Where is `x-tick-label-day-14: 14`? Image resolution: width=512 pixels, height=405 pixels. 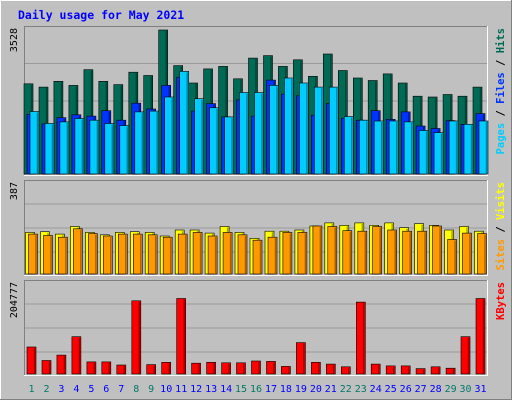
x-tick-label-day-14: 14 is located at coordinates (226, 389).